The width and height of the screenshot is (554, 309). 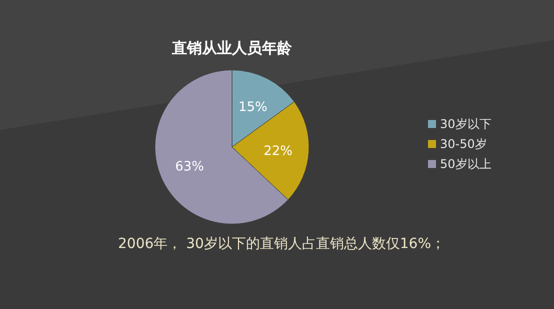 I want to click on legend-label: 30岁以下, so click(x=466, y=124).